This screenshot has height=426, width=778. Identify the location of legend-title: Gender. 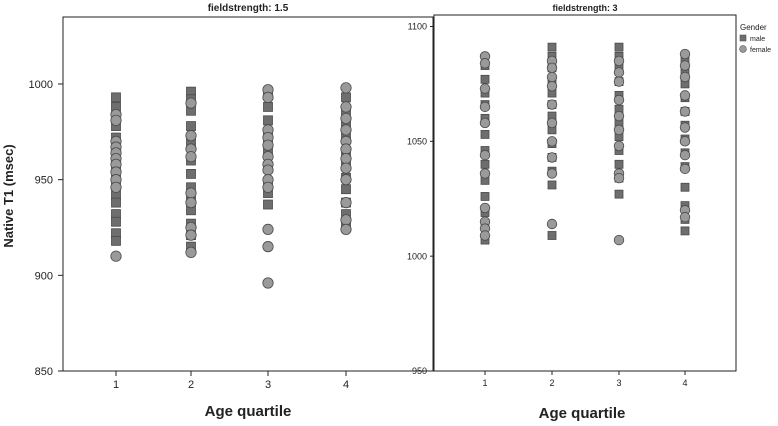
(753, 27).